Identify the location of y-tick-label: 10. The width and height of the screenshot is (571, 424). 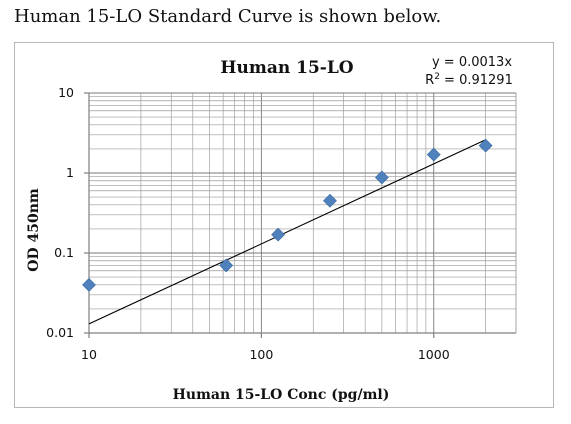
(66, 92).